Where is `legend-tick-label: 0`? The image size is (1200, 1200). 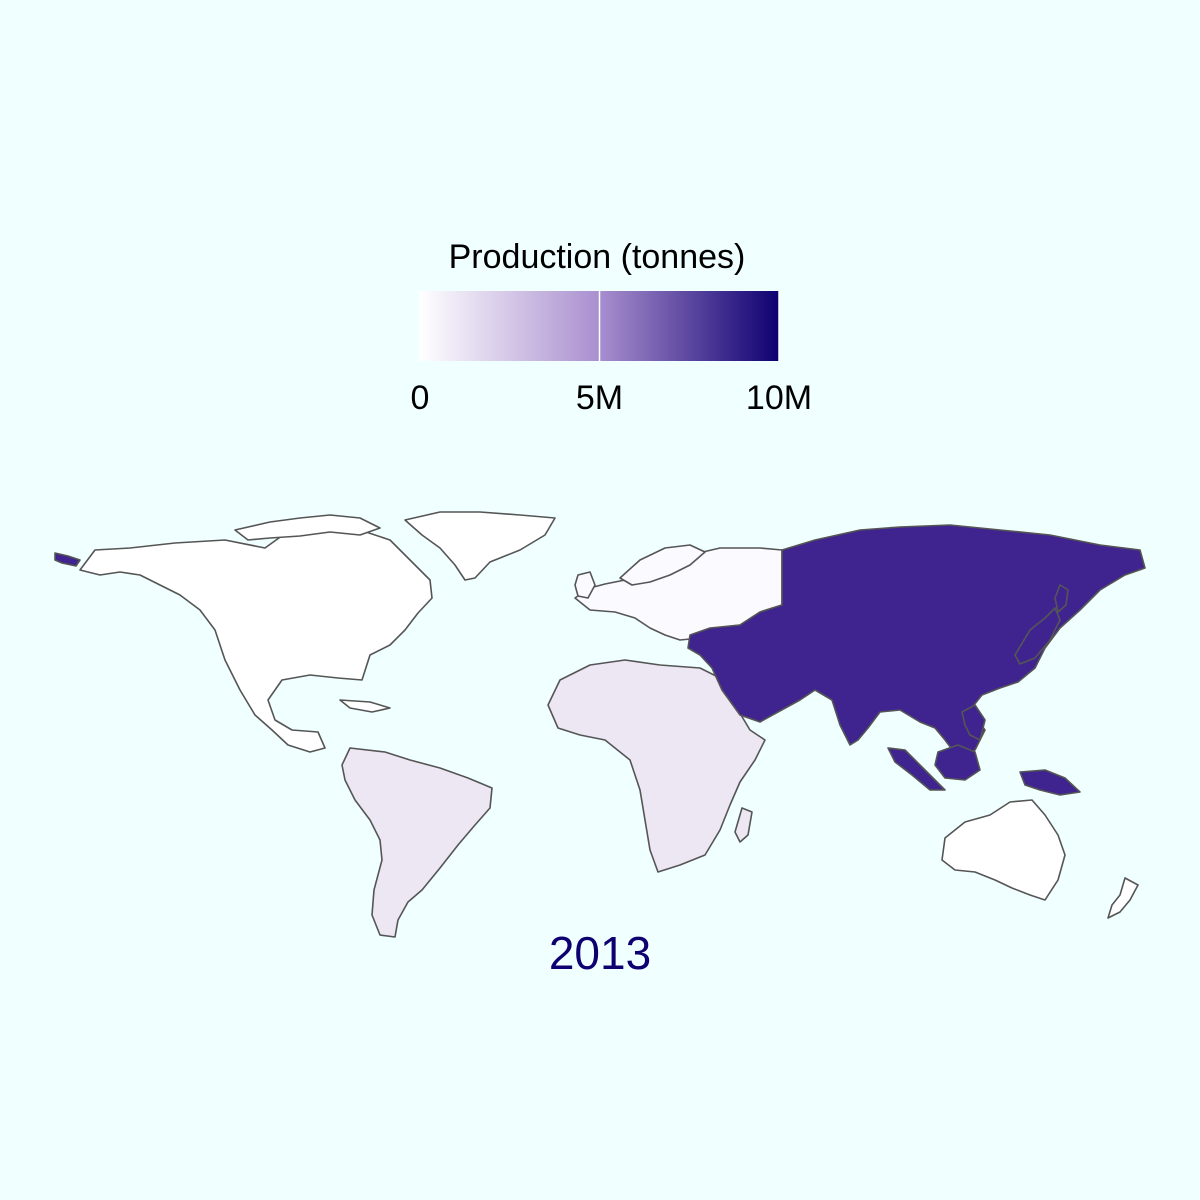
legend-tick-label: 0 is located at coordinates (420, 398).